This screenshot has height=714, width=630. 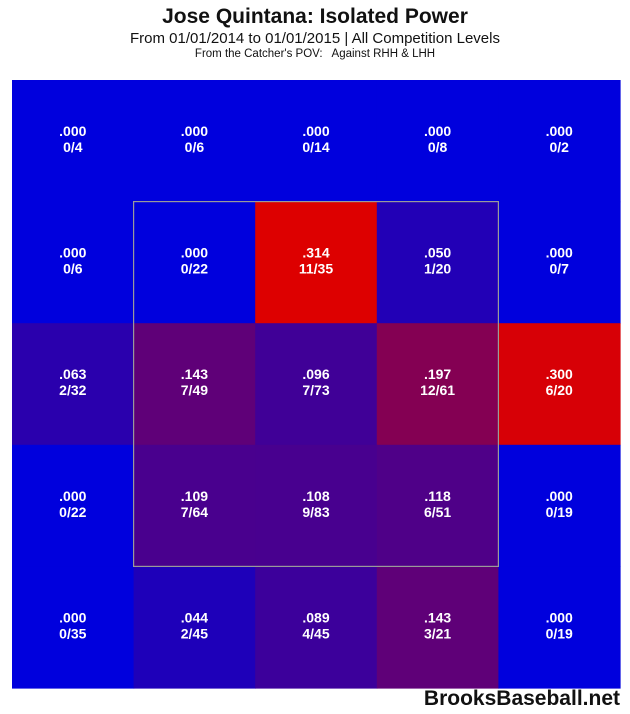 What do you see at coordinates (315, 617) in the screenshot?
I see `zone-value-r5-c3: .089` at bounding box center [315, 617].